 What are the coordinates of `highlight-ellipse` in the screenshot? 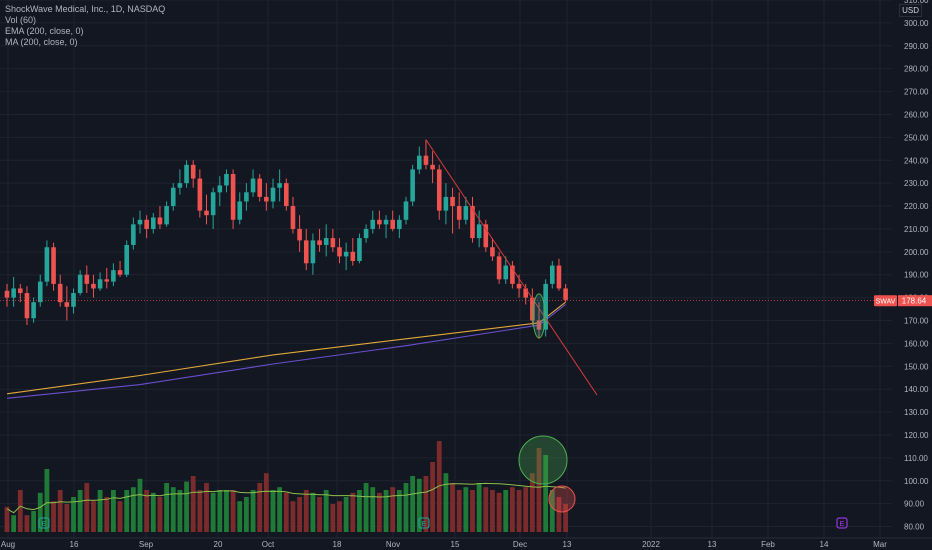 It's located at (539, 316).